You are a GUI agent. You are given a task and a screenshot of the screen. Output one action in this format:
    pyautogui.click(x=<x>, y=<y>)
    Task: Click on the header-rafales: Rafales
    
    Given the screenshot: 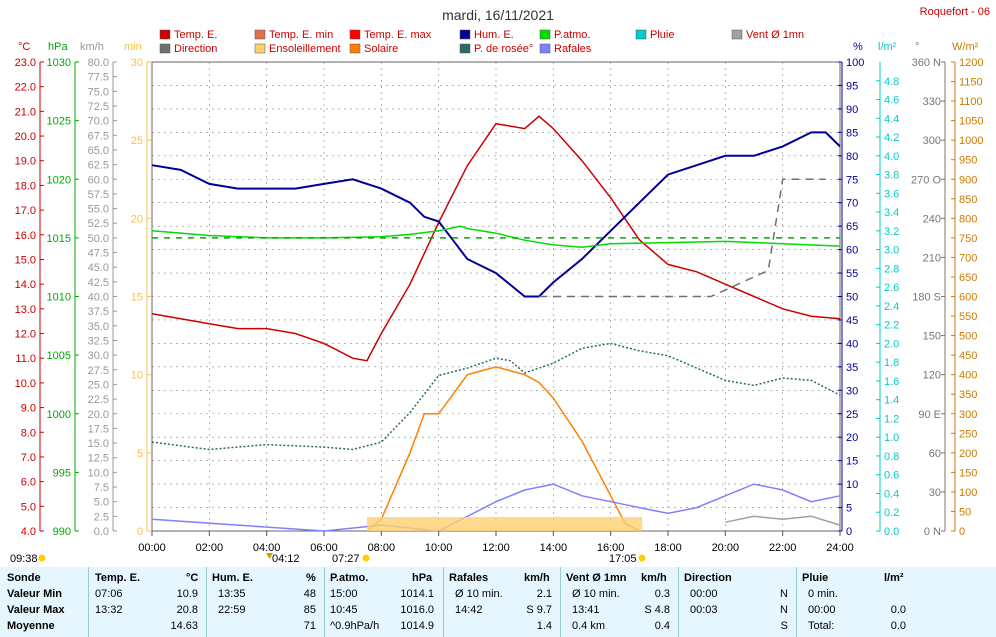 What is the action you would take?
    pyautogui.click(x=469, y=578)
    